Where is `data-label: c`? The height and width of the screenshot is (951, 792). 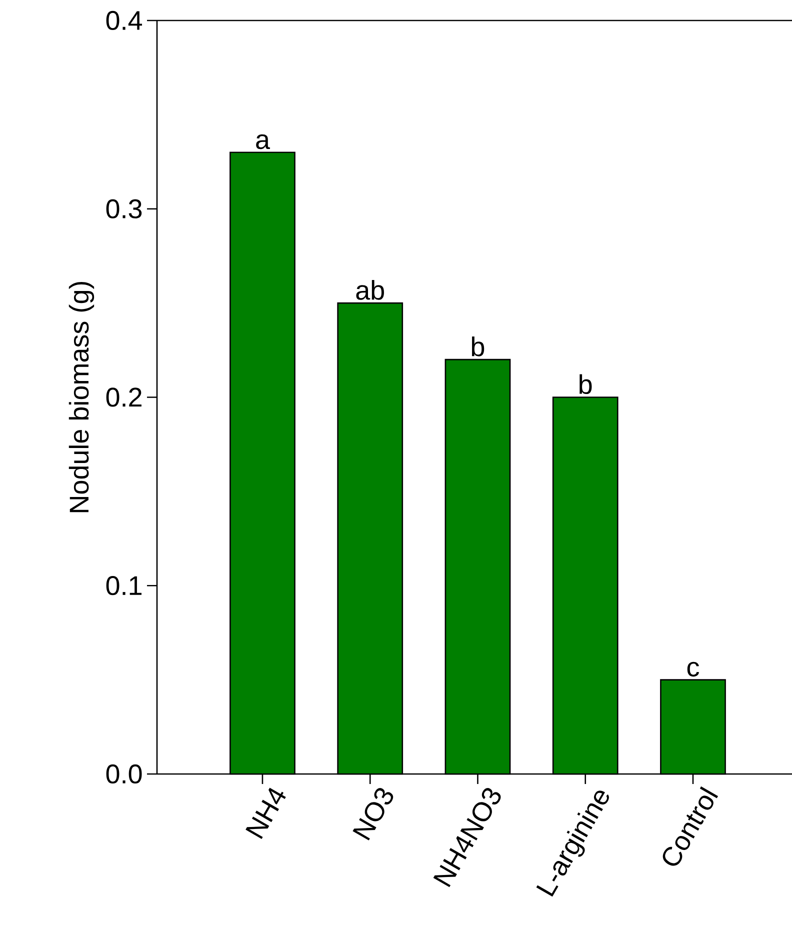
data-label: c is located at coordinates (693, 669).